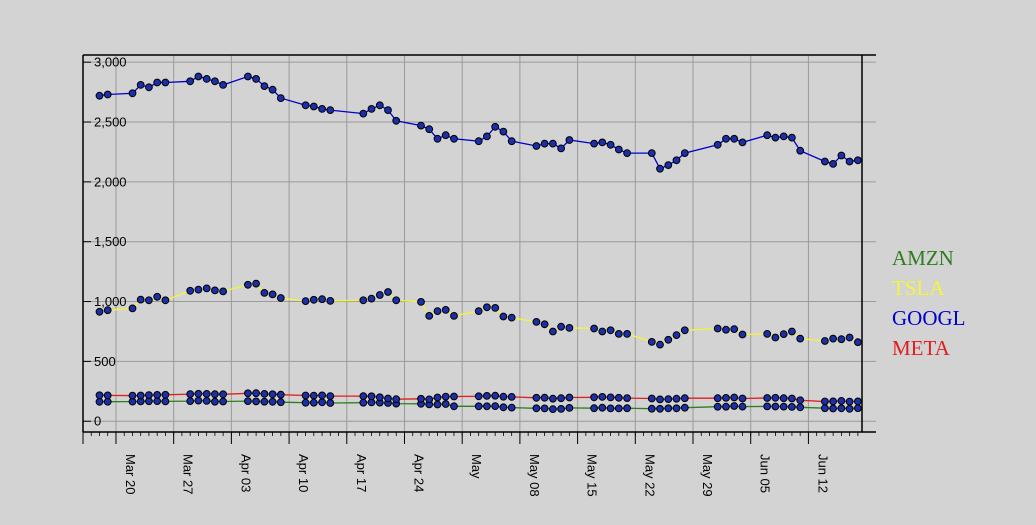  What do you see at coordinates (478, 314) in the screenshot?
I see `series-tsla` at bounding box center [478, 314].